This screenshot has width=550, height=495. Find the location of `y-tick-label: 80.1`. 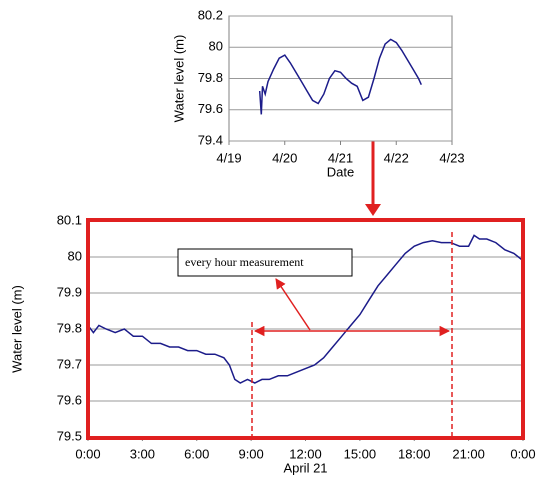

y-tick-label: 80.1 is located at coordinates (69, 219).